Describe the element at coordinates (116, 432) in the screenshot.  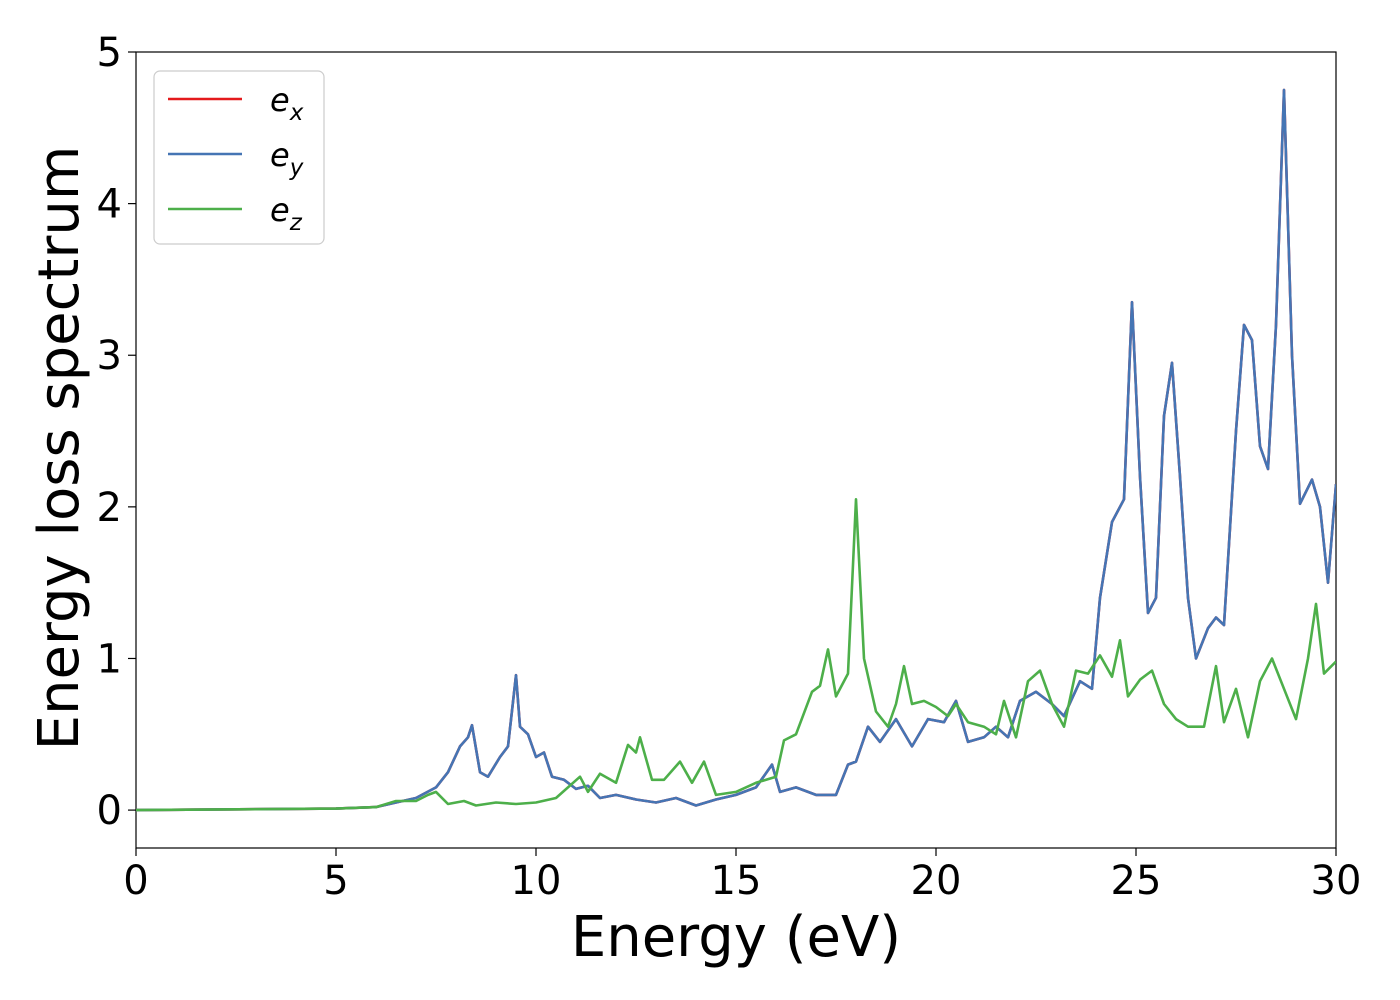
I see `y-axis: 0 1 2 3 4 5` at that location.